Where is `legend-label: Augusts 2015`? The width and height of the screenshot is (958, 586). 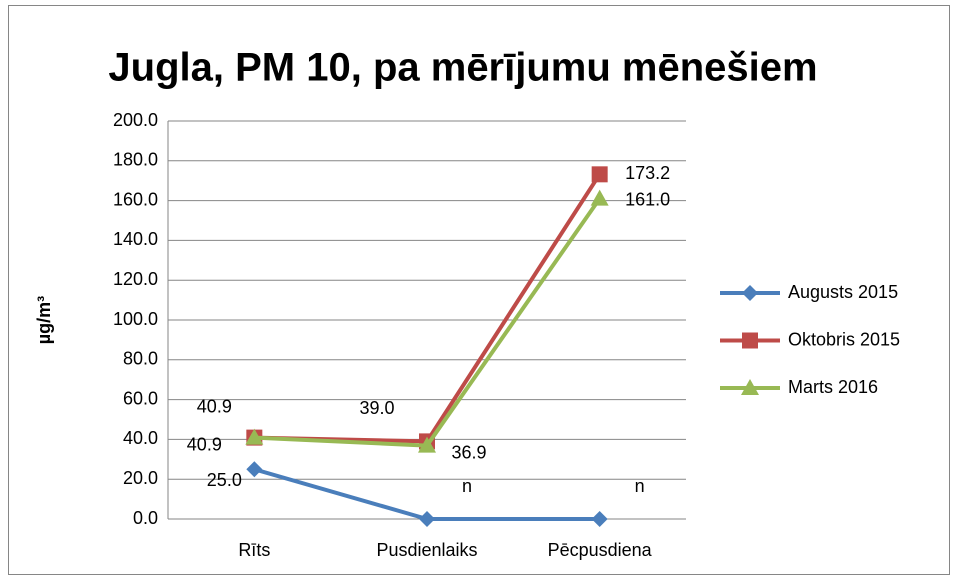 legend-label: Augusts 2015 is located at coordinates (843, 292).